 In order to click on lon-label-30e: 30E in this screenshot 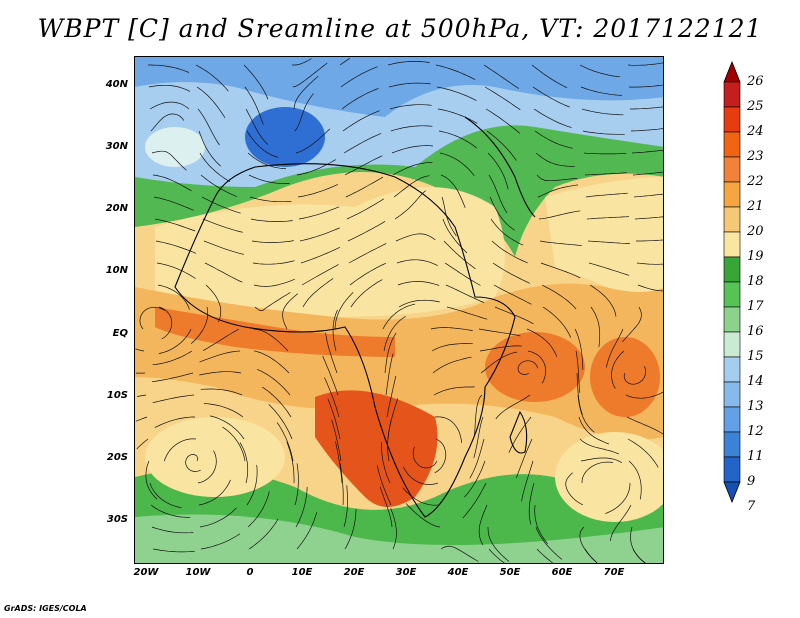, I will do `click(406, 572)`.